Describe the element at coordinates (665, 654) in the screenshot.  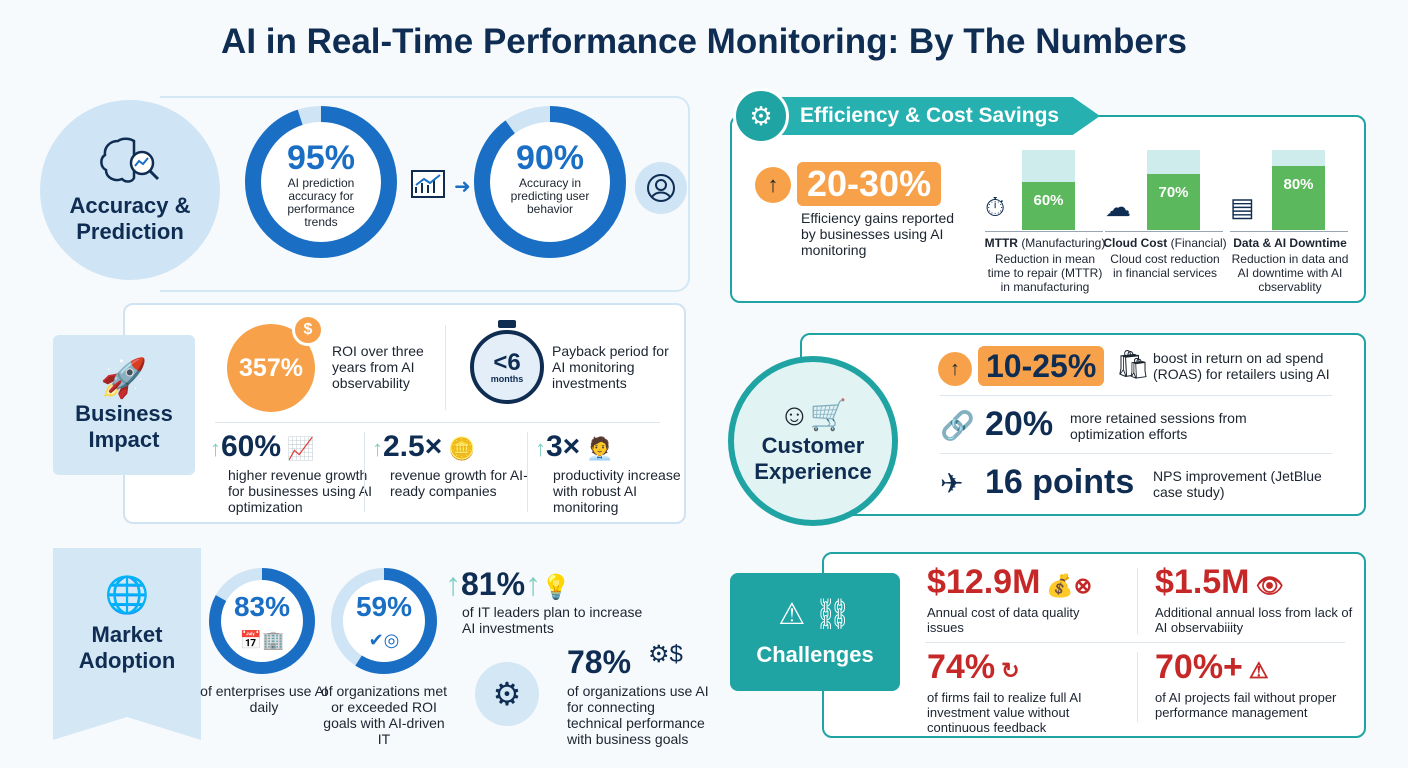
I see `gear-dollar-icon: ⚙$` at that location.